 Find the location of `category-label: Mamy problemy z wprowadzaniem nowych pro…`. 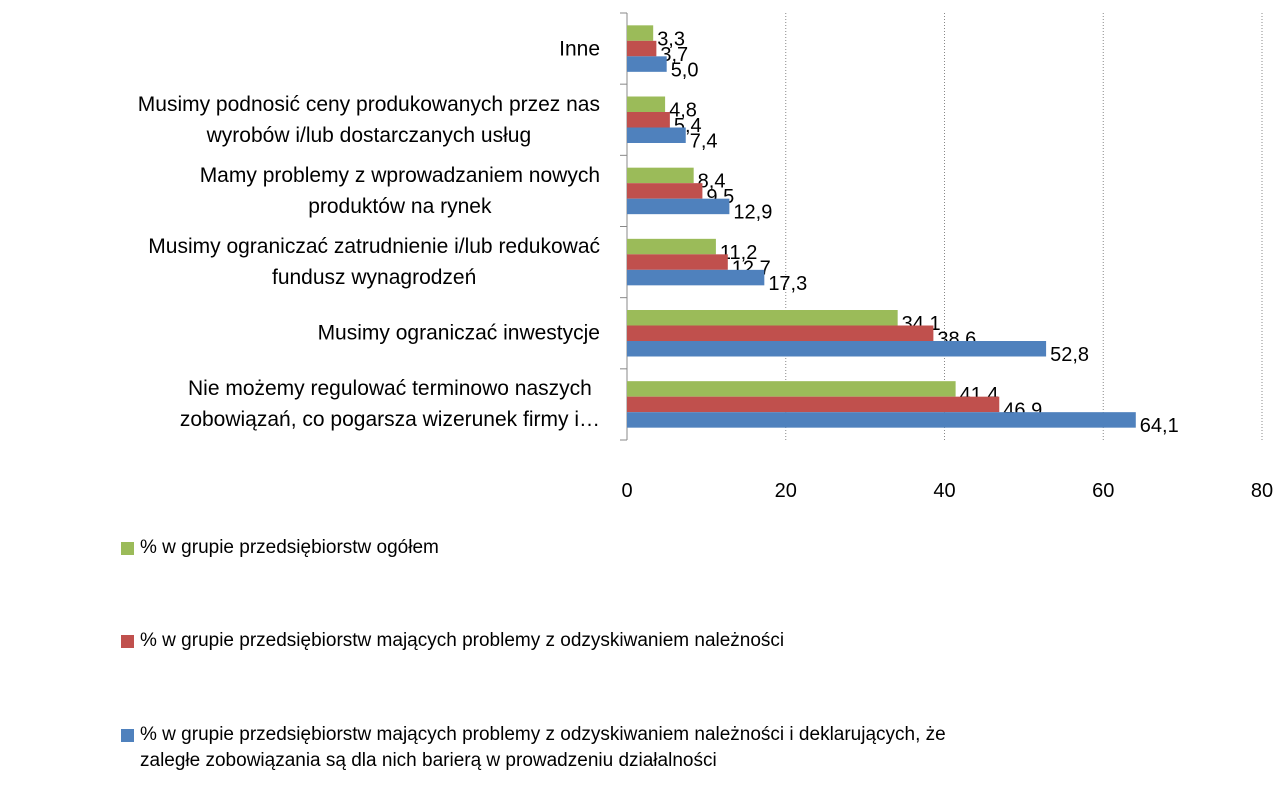

category-label: Mamy problemy z wprowadzaniem nowych pro… is located at coordinates (399, 190).